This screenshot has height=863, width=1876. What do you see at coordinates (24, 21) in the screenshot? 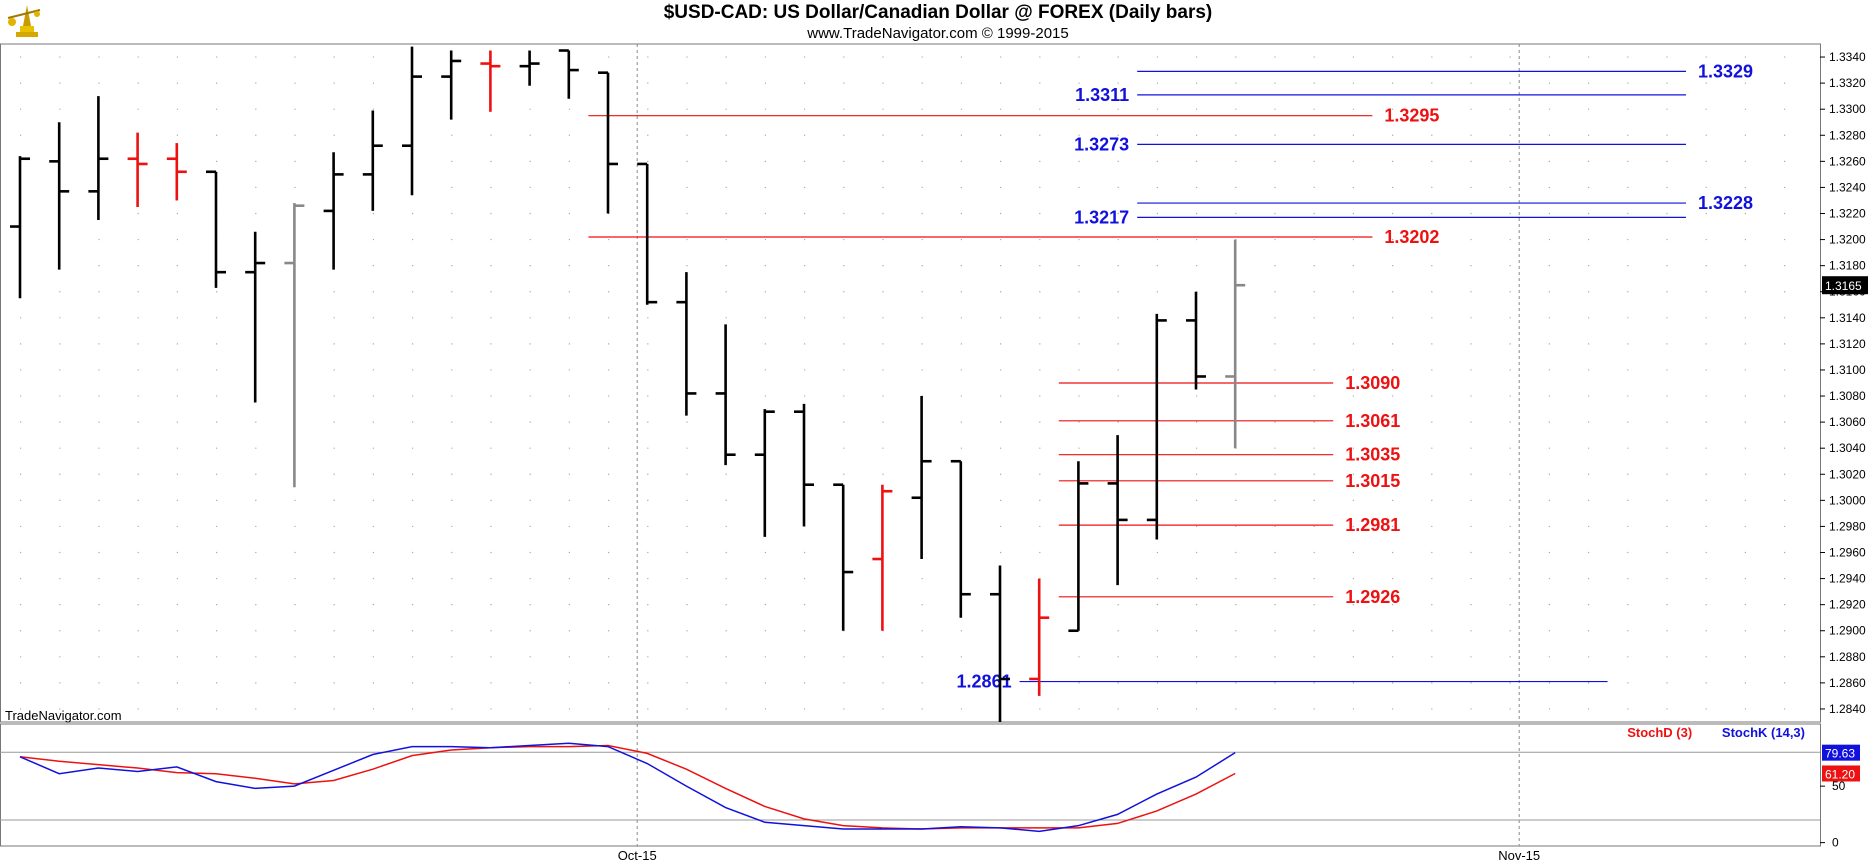
I see `trade-navigator-logo-icon` at bounding box center [24, 21].